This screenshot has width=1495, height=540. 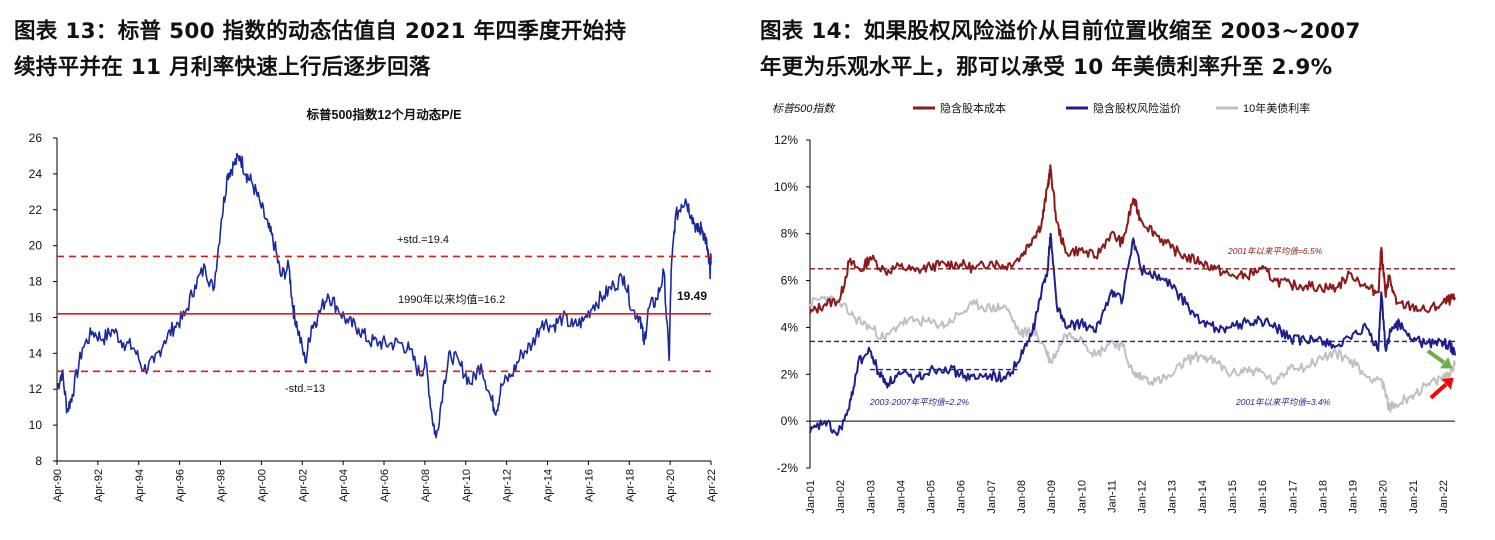 What do you see at coordinates (385, 485) in the screenshot?
I see `x-tick-label: Apr-06` at bounding box center [385, 485].